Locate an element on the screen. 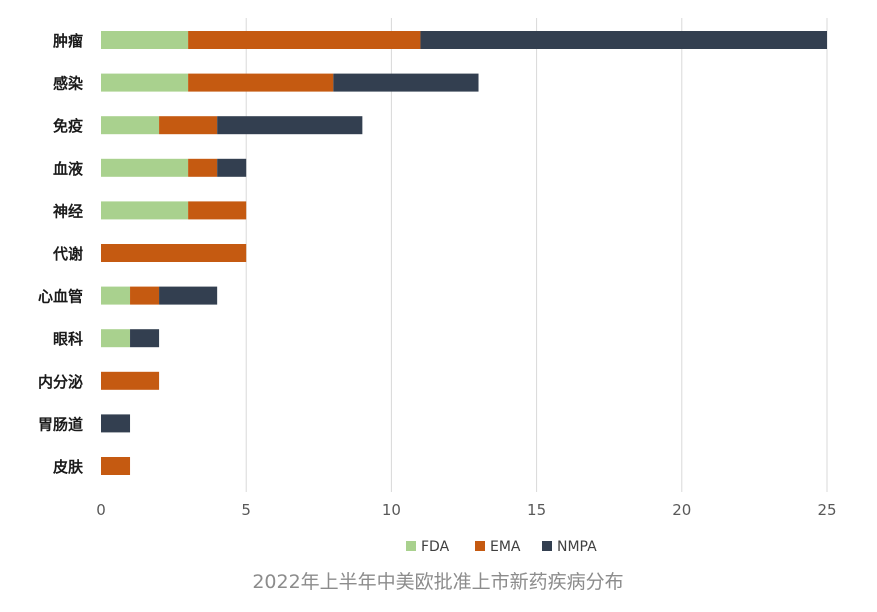  x-tick-label: 20 is located at coordinates (681, 510).